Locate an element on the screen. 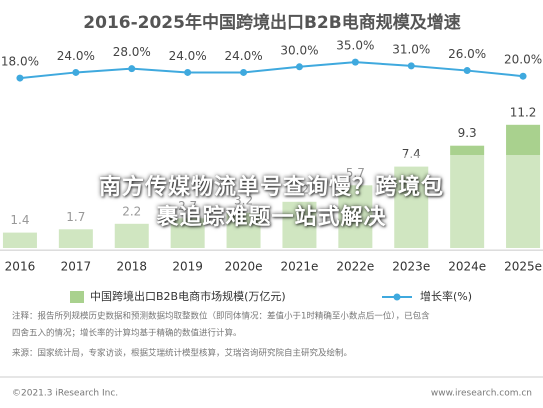 This screenshot has width=543, height=408. bar-label: 2.7 is located at coordinates (187, 206).